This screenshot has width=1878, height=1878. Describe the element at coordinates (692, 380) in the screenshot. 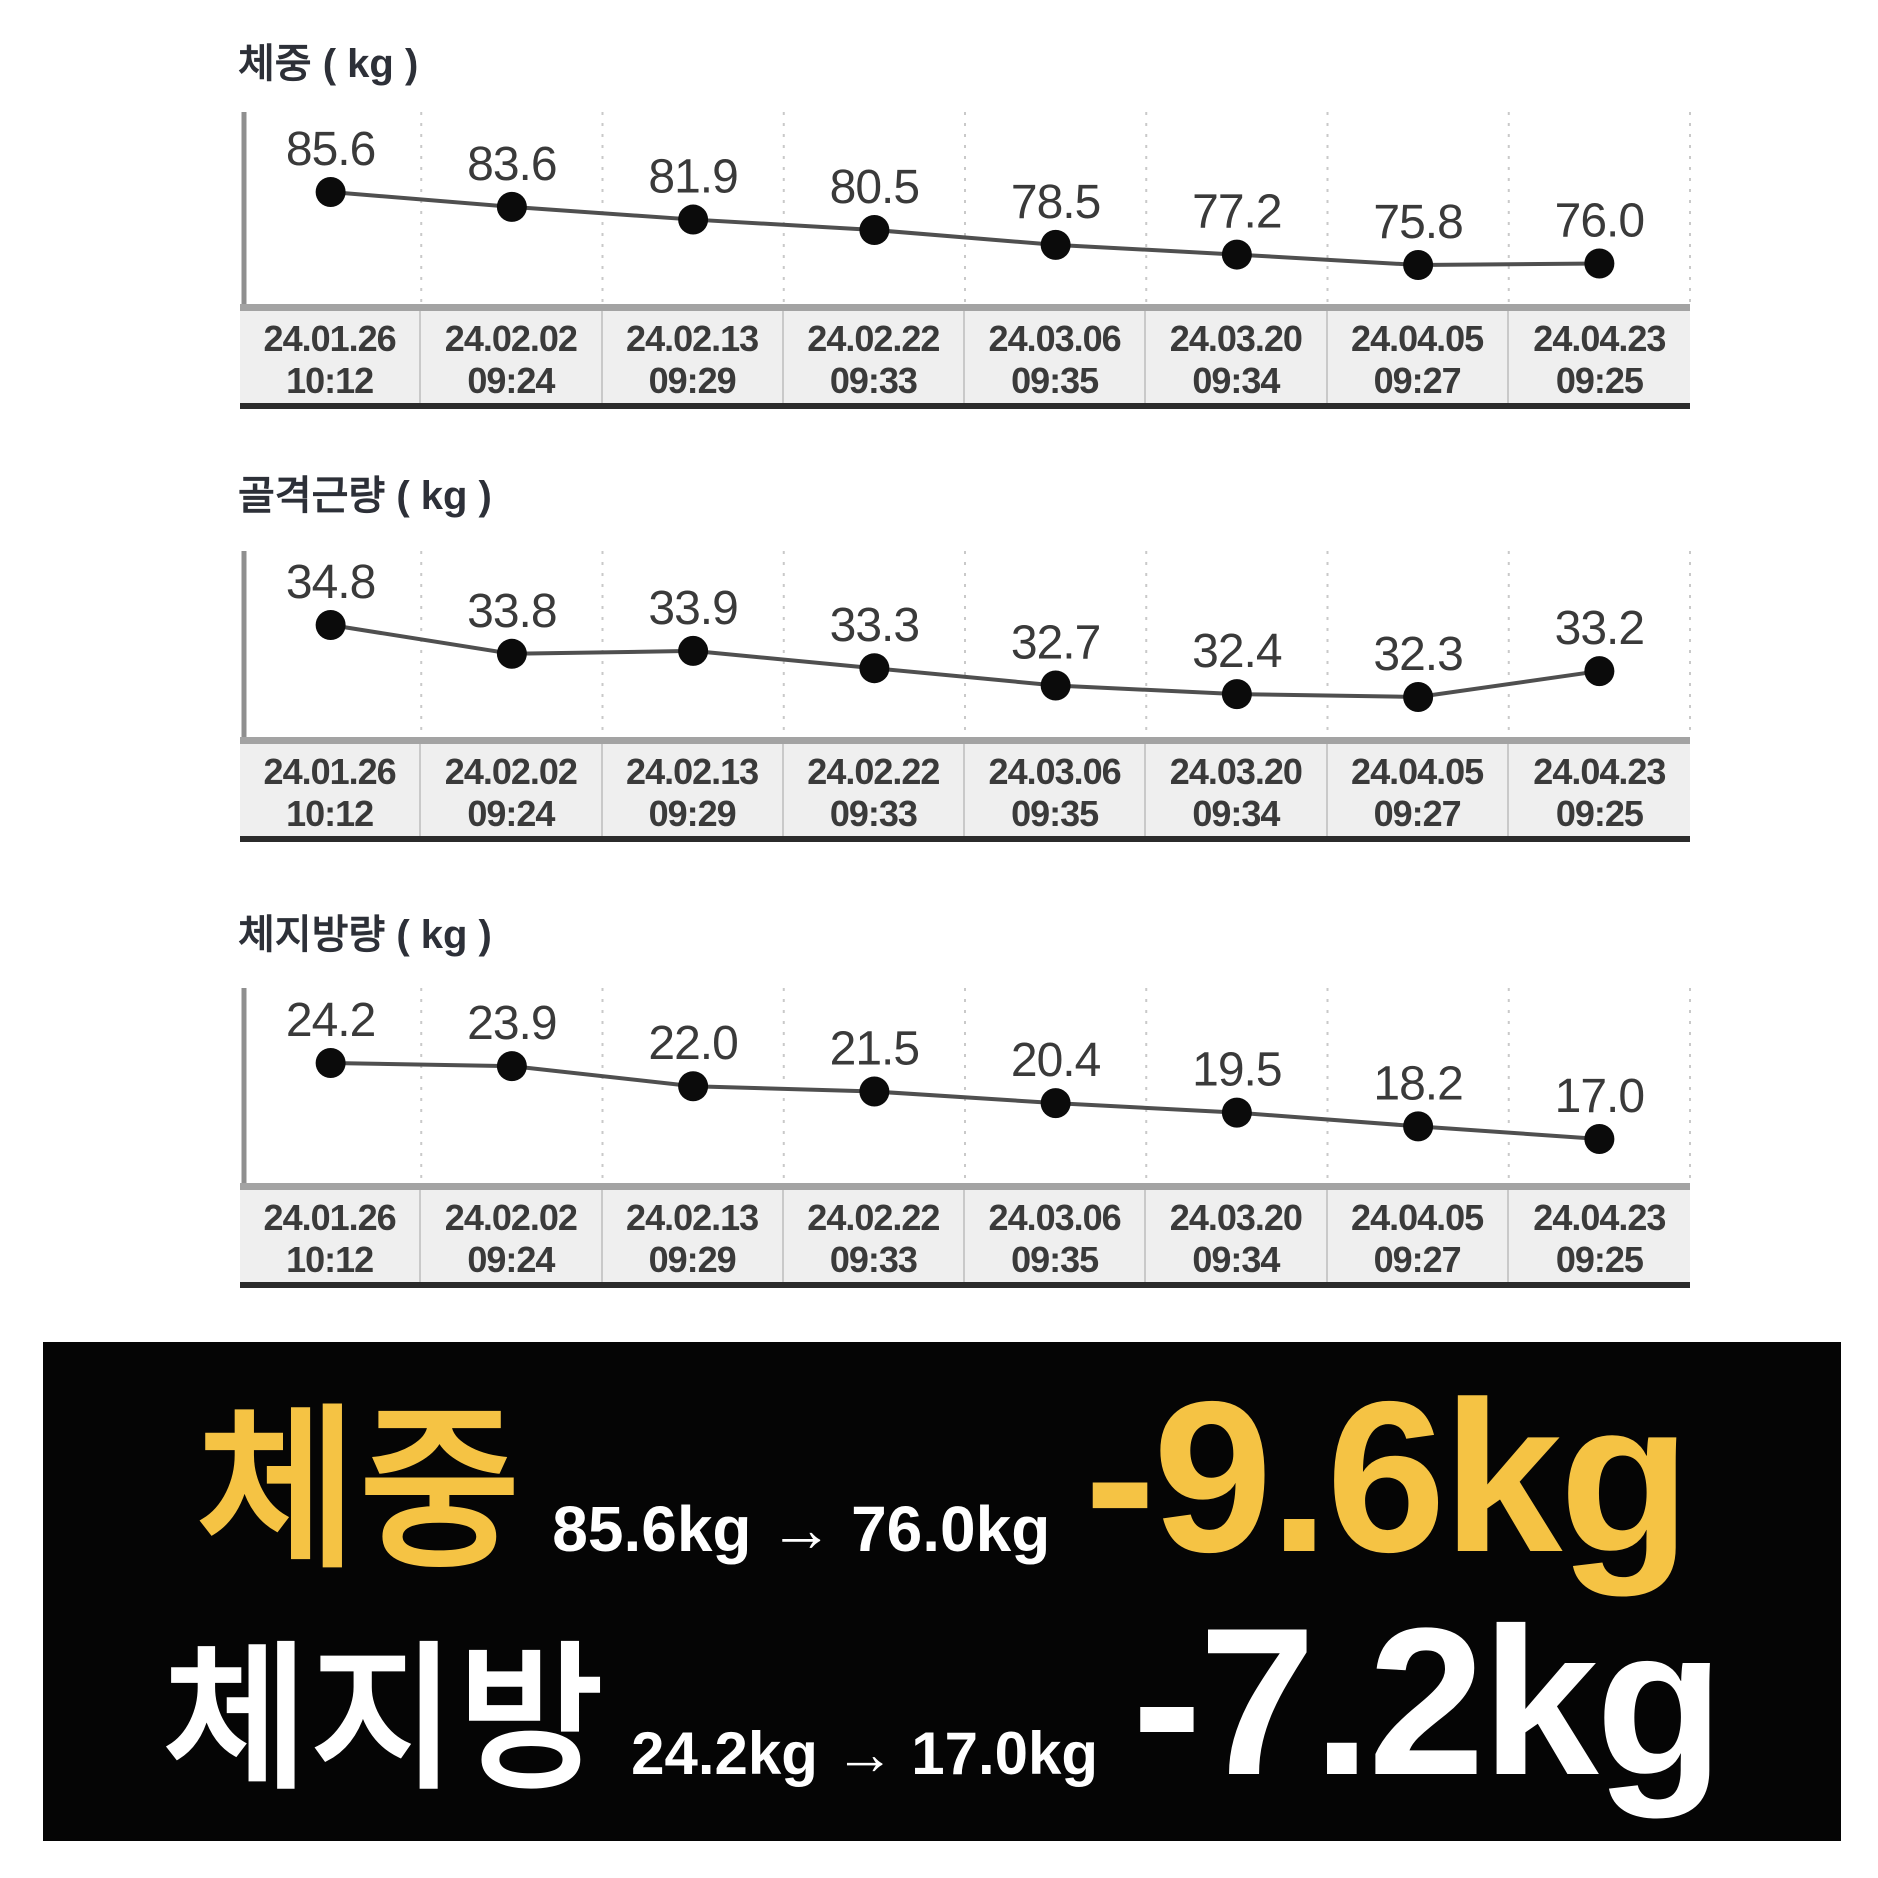

I see `time-label: 09:29` at that location.